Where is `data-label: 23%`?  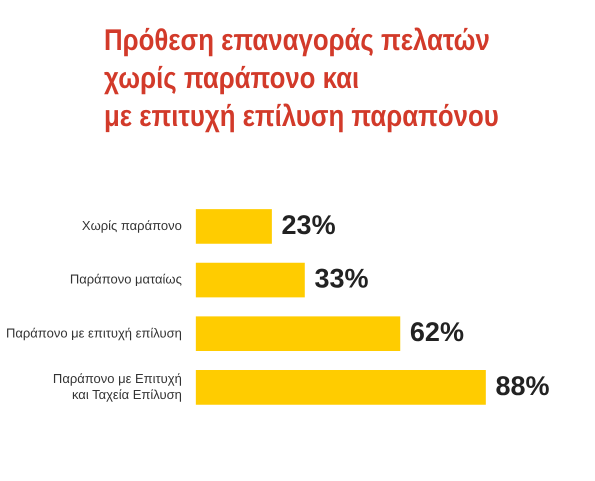 data-label: 23% is located at coordinates (309, 225).